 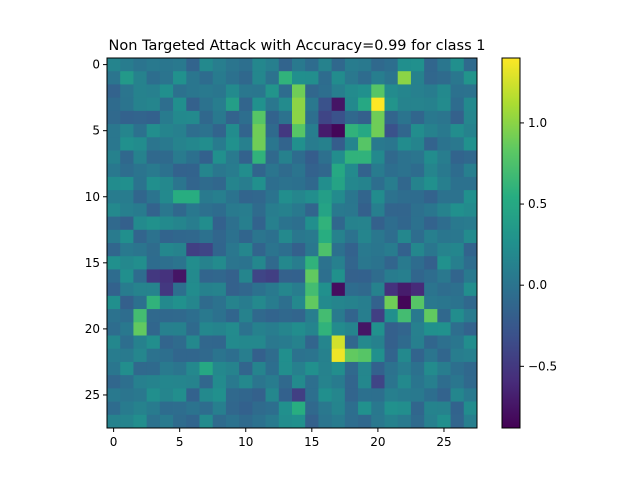 I want to click on x-tick-label: 25, so click(x=443, y=442).